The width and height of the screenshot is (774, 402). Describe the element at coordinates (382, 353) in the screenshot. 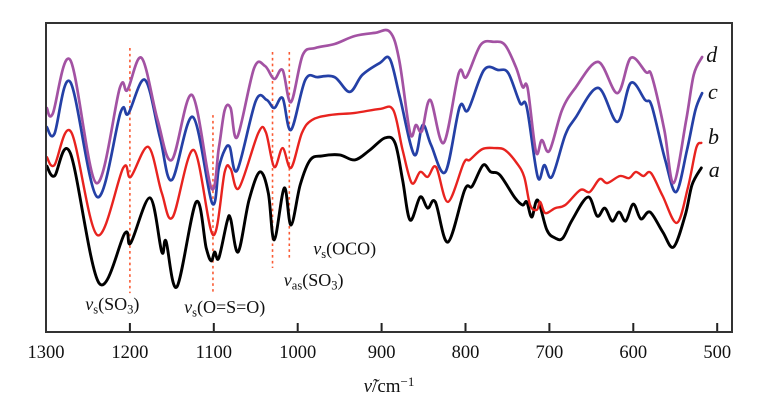

I see `x-tick-label-900: 900` at that location.